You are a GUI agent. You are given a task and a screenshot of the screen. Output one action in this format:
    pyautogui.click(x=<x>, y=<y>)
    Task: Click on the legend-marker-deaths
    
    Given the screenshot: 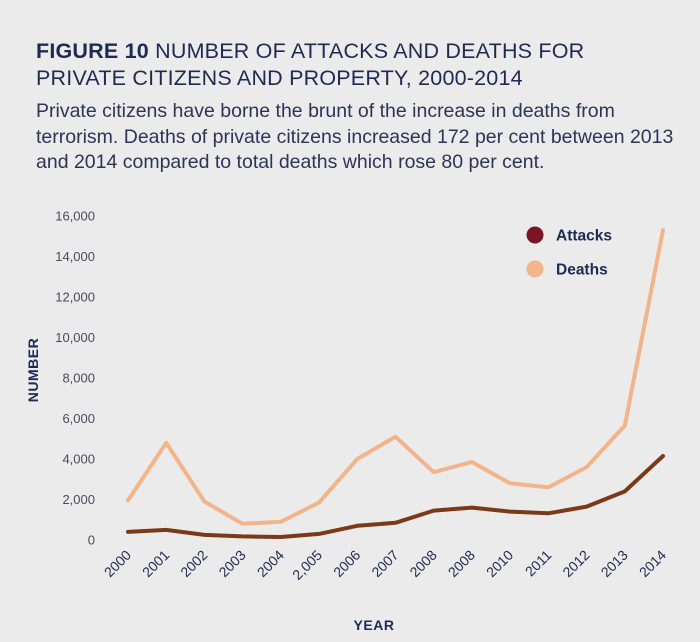 What is the action you would take?
    pyautogui.click(x=535, y=269)
    